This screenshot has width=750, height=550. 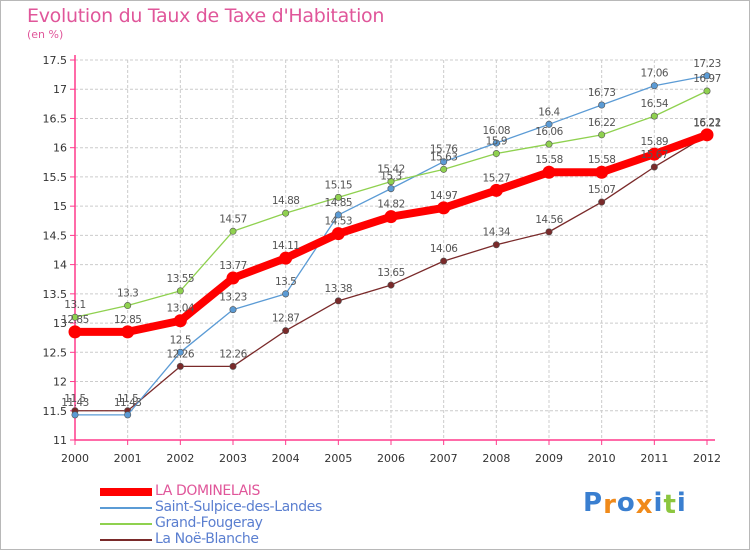 I want to click on y-tick-label: 15.5, so click(x=55, y=177).